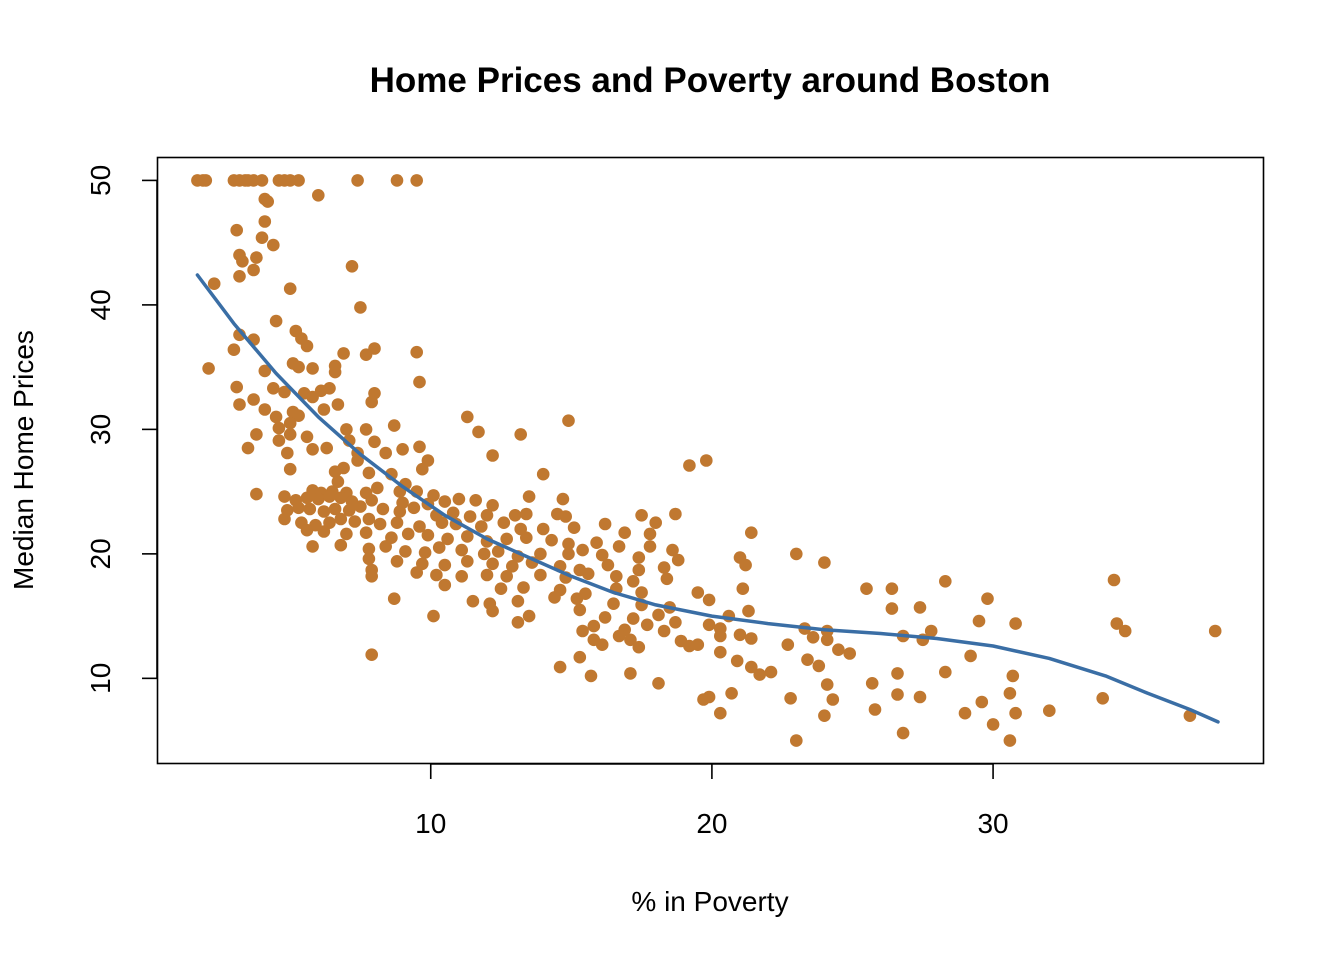  What do you see at coordinates (23, 460) in the screenshot?
I see `y-axis-label: Median Home Prices` at bounding box center [23, 460].